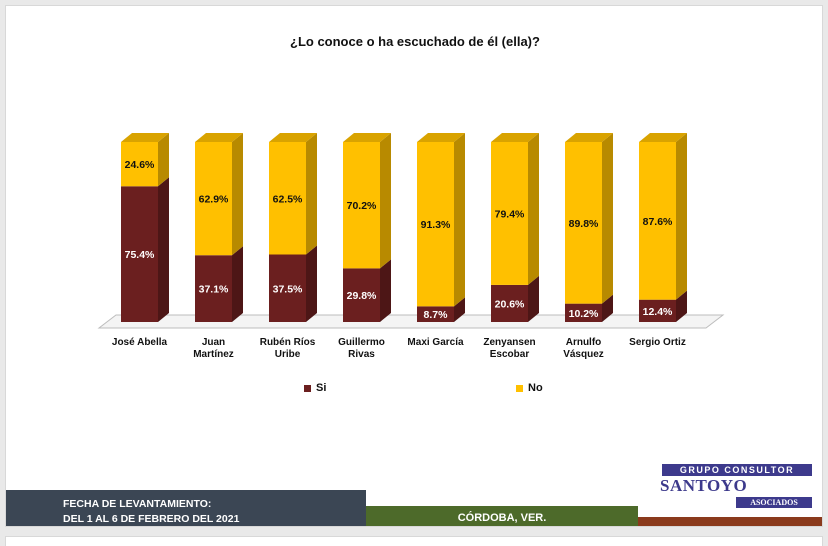 Image resolution: width=828 pixels, height=546 pixels. Describe the element at coordinates (414, 541) in the screenshot. I see `next-slide-edge` at that location.